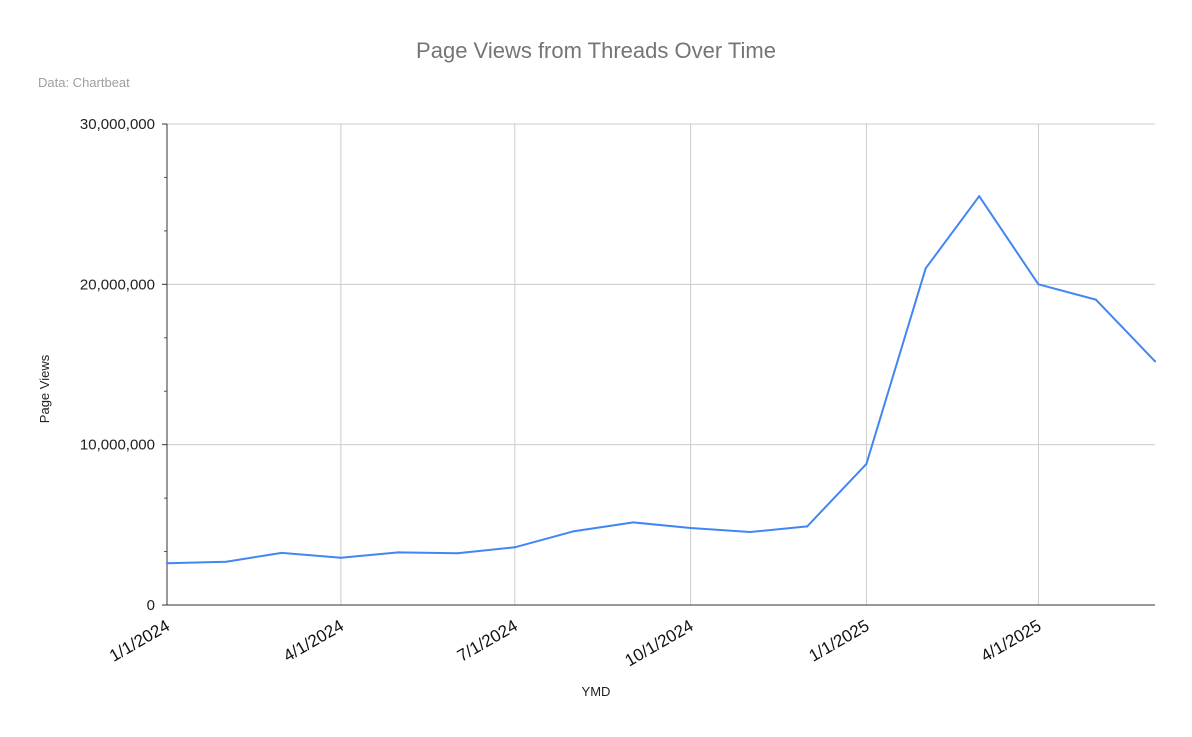 This screenshot has width=1192, height=737. I want to click on x-tick-label: 1/1/2025, so click(839, 641).